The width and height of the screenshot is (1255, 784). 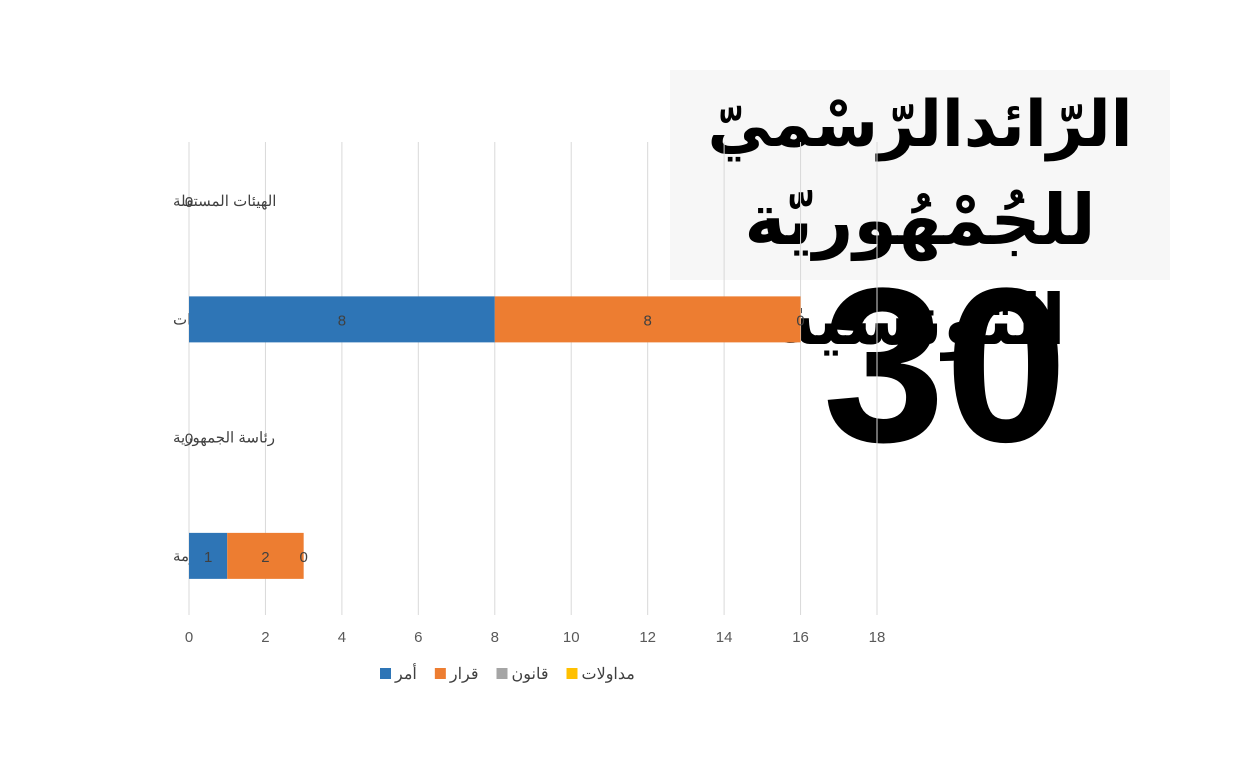 I want to click on x-tick-label-2: 4, so click(x=342, y=637).